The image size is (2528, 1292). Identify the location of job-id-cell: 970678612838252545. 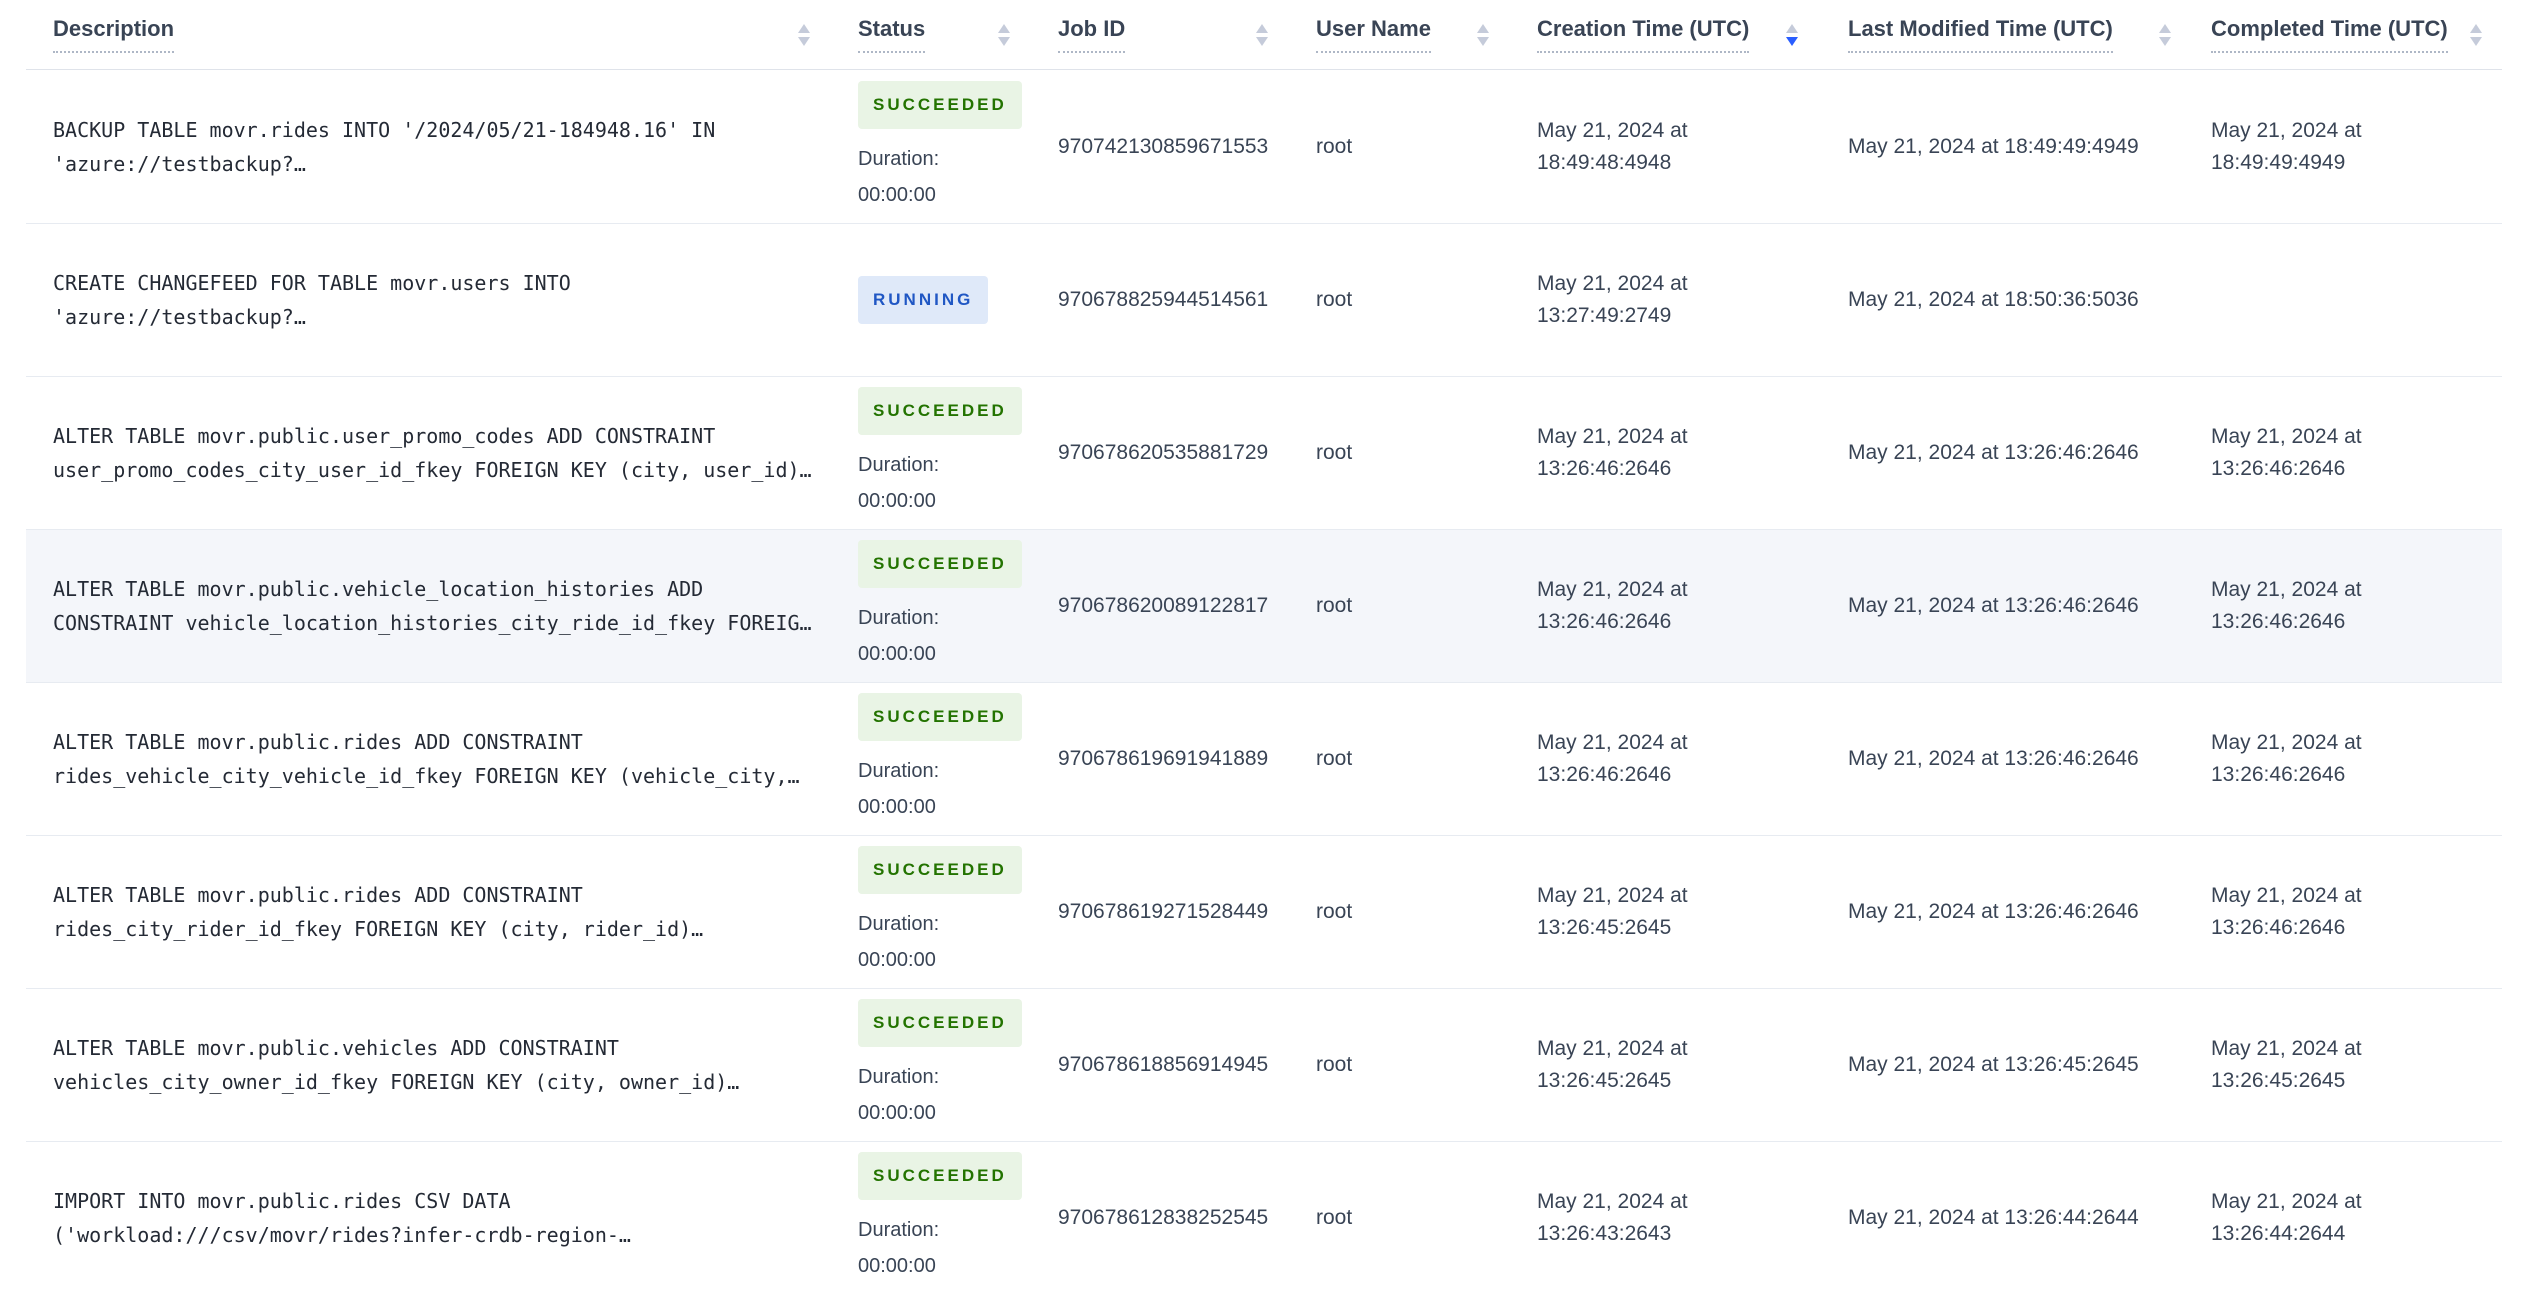
(1163, 1217).